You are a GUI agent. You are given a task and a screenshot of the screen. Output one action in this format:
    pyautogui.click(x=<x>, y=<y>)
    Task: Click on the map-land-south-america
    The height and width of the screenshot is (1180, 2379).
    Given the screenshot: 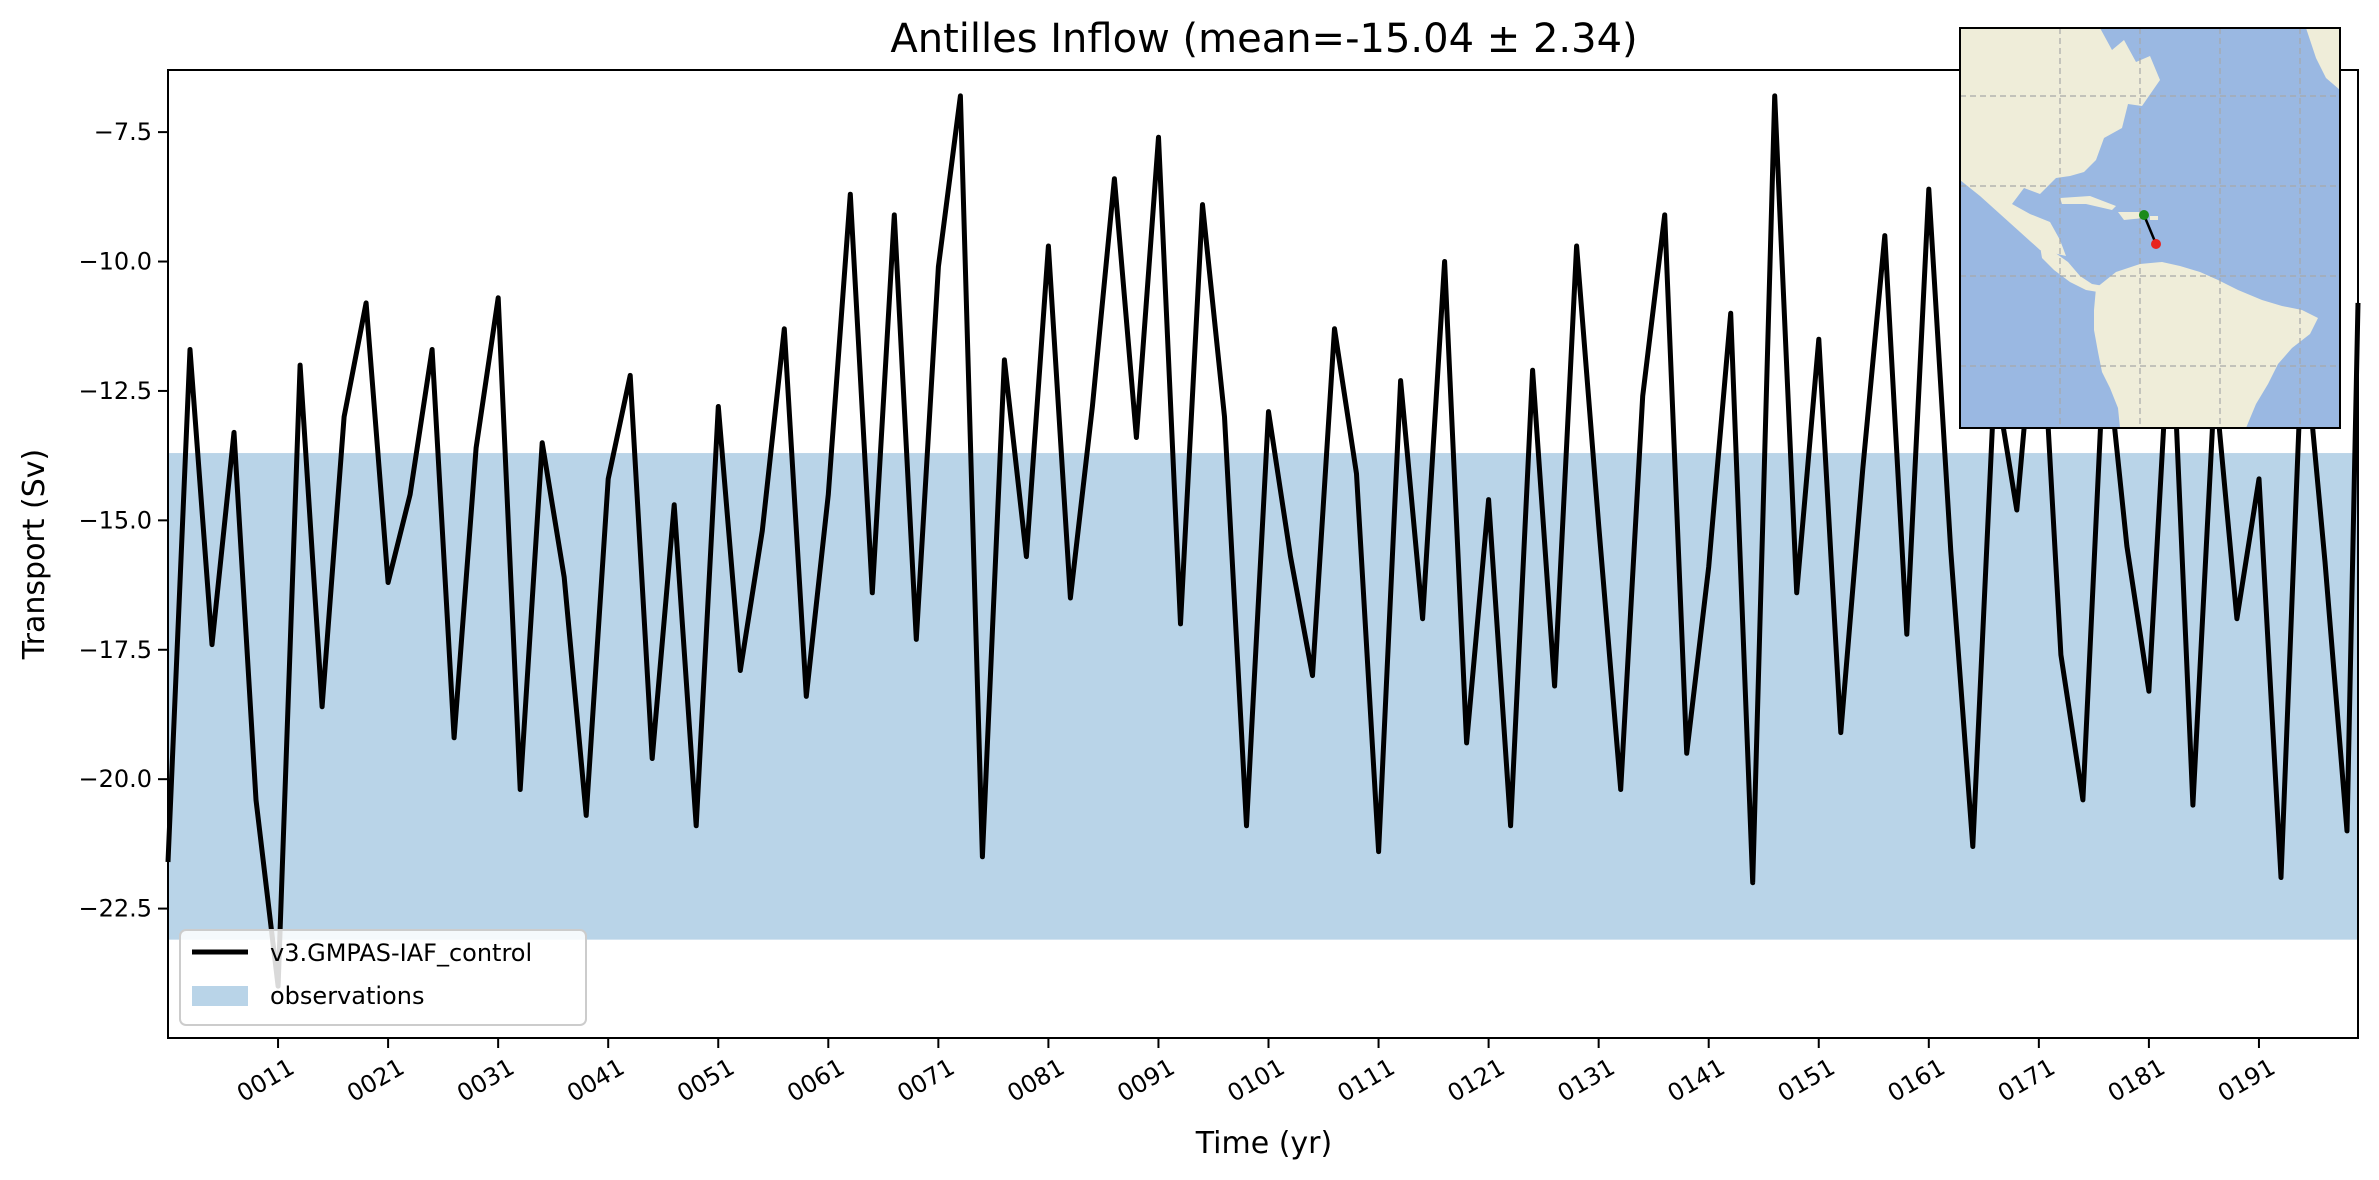 What is the action you would take?
    pyautogui.click(x=2206, y=345)
    